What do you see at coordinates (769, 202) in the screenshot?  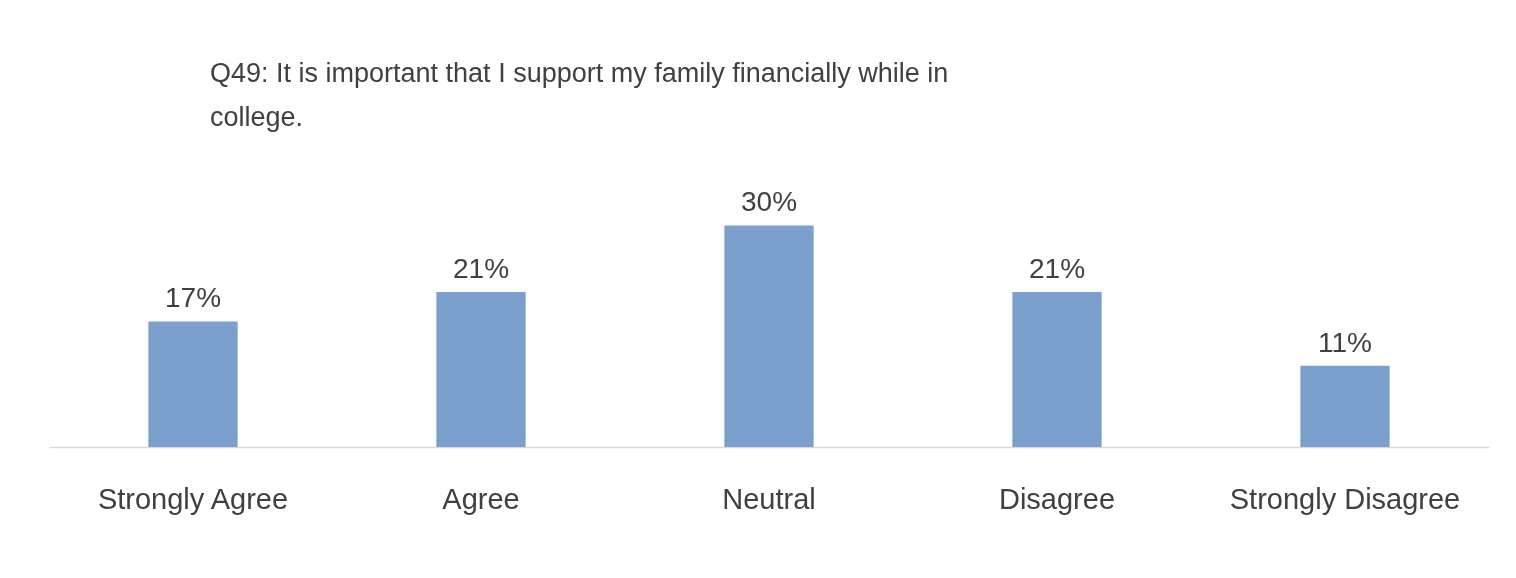 I see `data-label: 30%` at bounding box center [769, 202].